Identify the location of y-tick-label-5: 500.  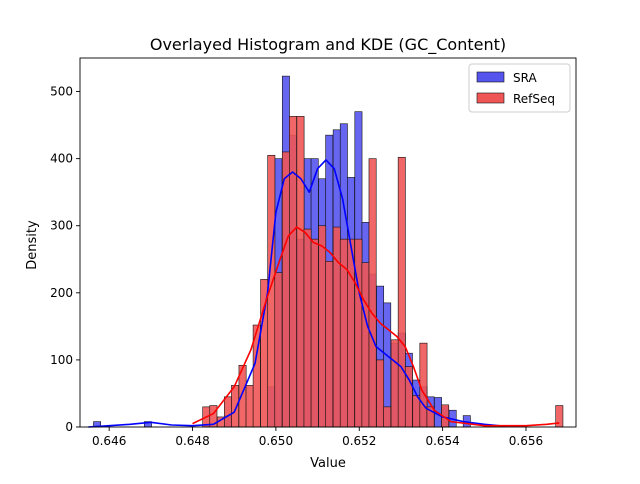
(61, 92).